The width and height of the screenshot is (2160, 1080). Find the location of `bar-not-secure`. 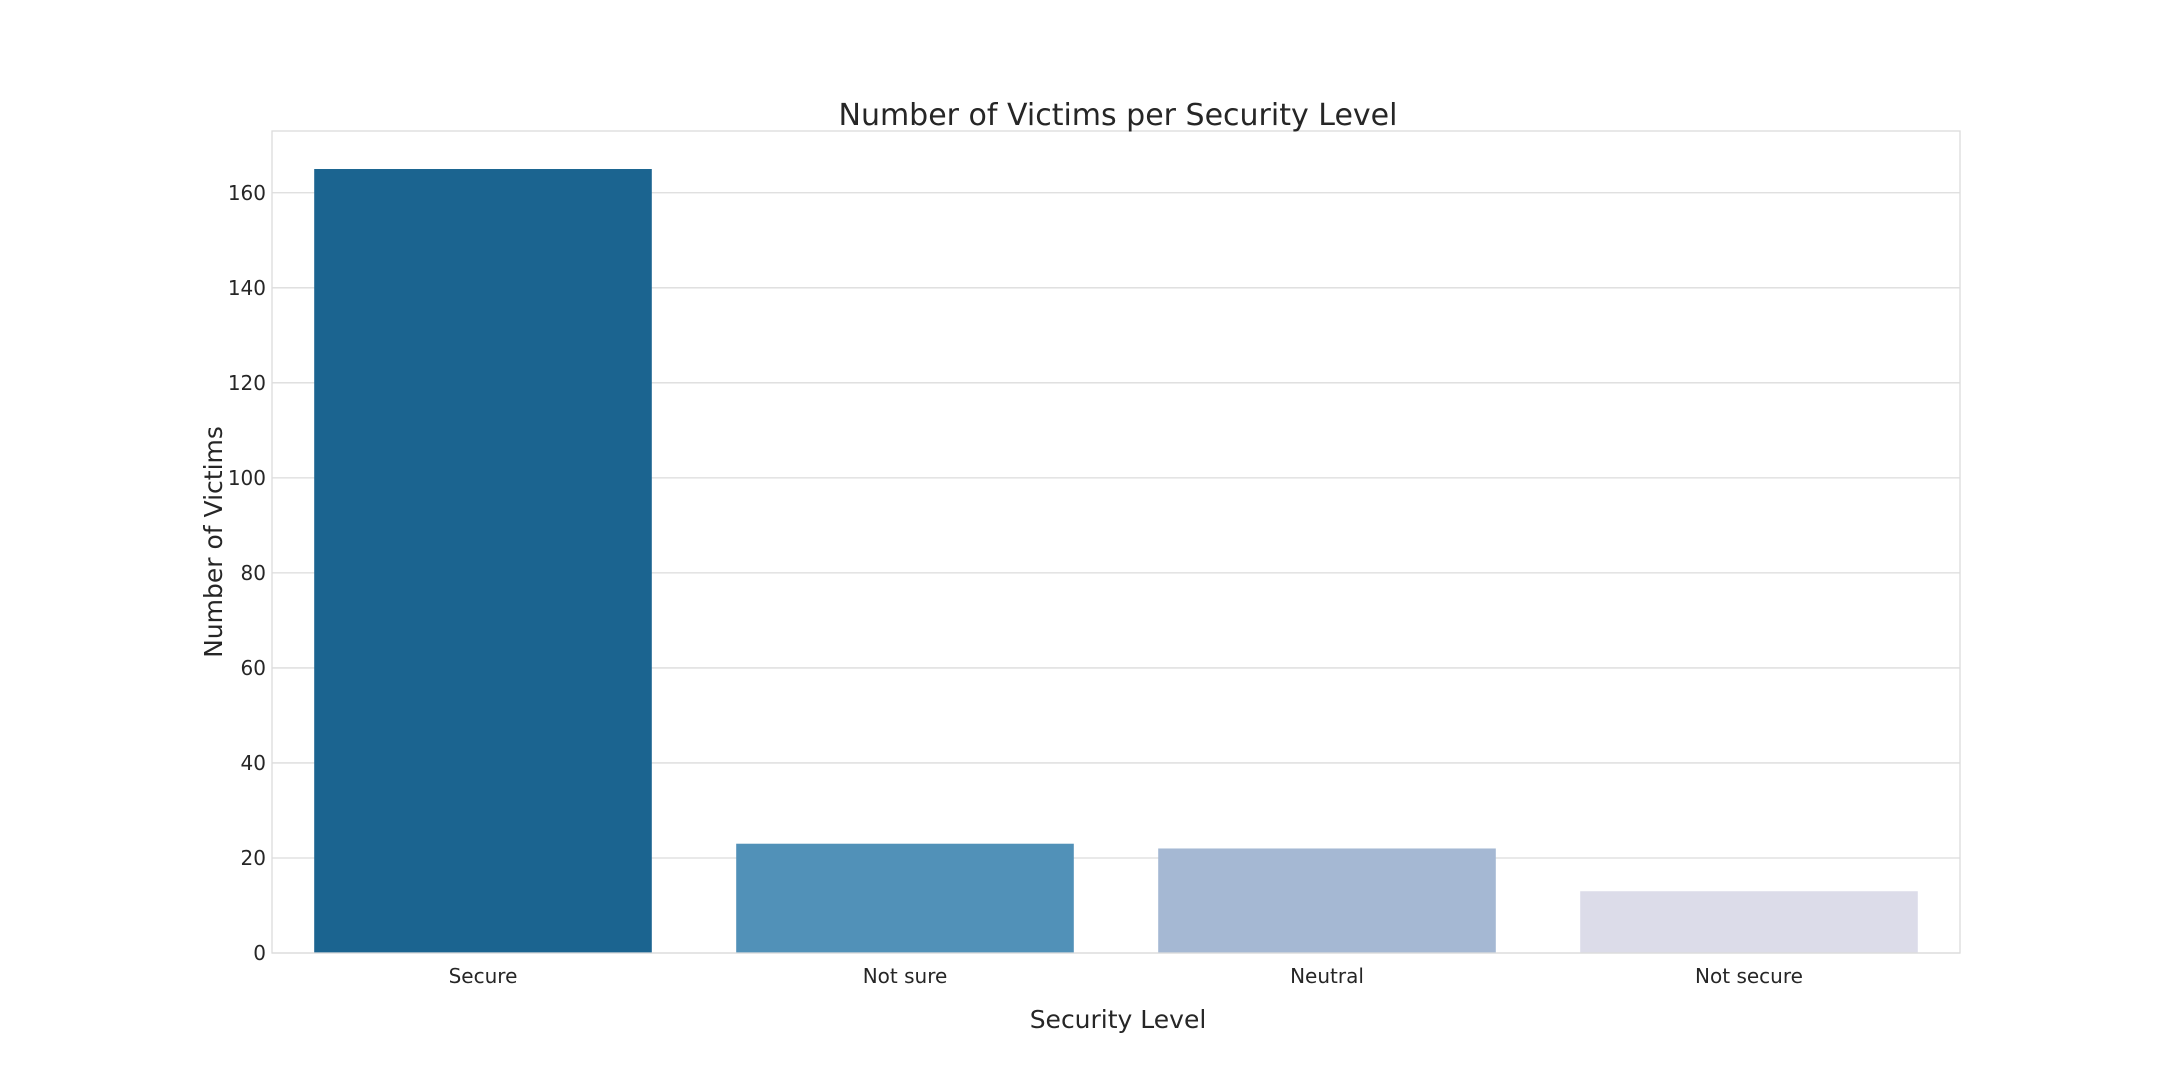

bar-not-secure is located at coordinates (1749, 922).